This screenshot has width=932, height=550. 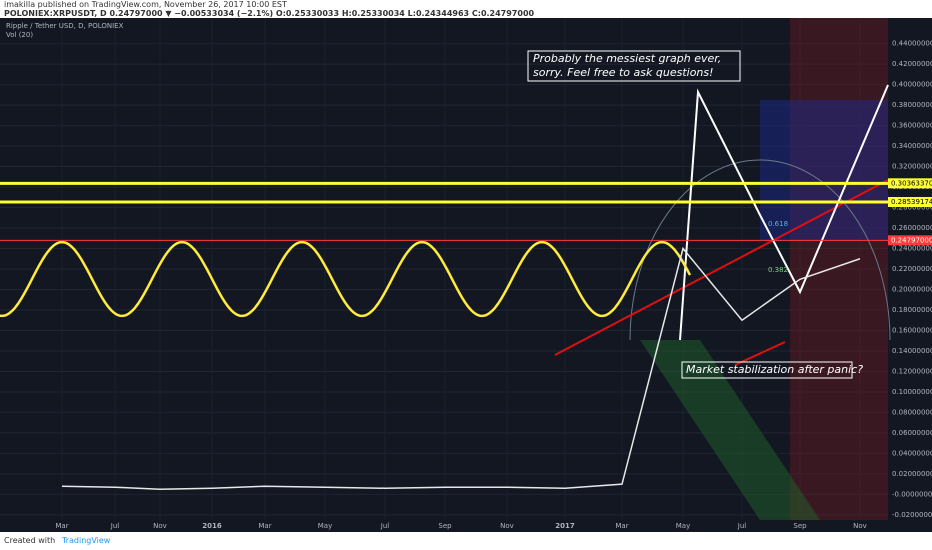 What do you see at coordinates (778, 224) in the screenshot?
I see `fib-label: 0.618` at bounding box center [778, 224].